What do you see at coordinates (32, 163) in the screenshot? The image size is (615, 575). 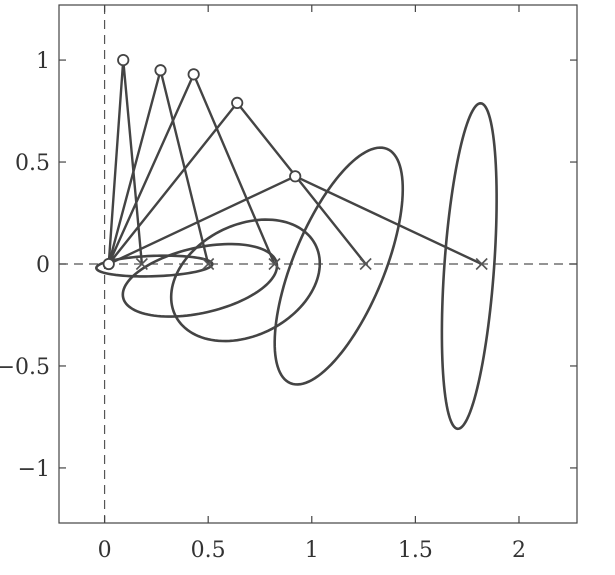 I see `y-tick-label: 0.5` at bounding box center [32, 163].